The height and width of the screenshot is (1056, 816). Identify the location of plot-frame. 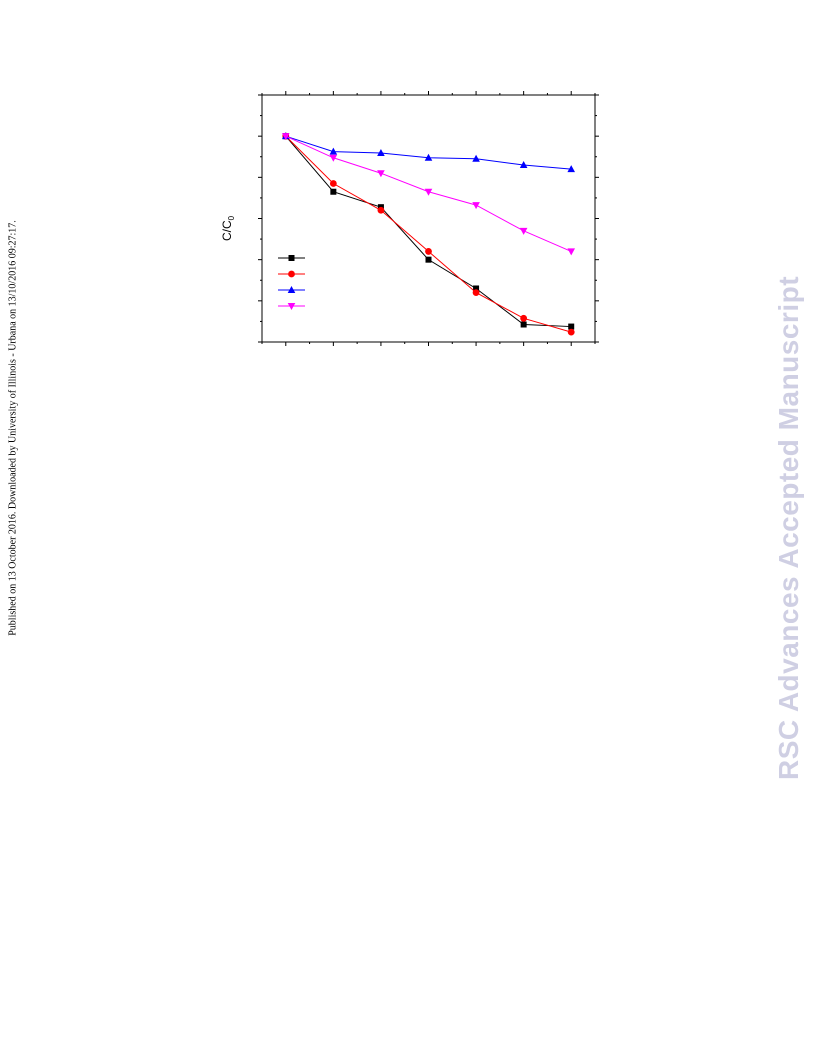
(428, 218).